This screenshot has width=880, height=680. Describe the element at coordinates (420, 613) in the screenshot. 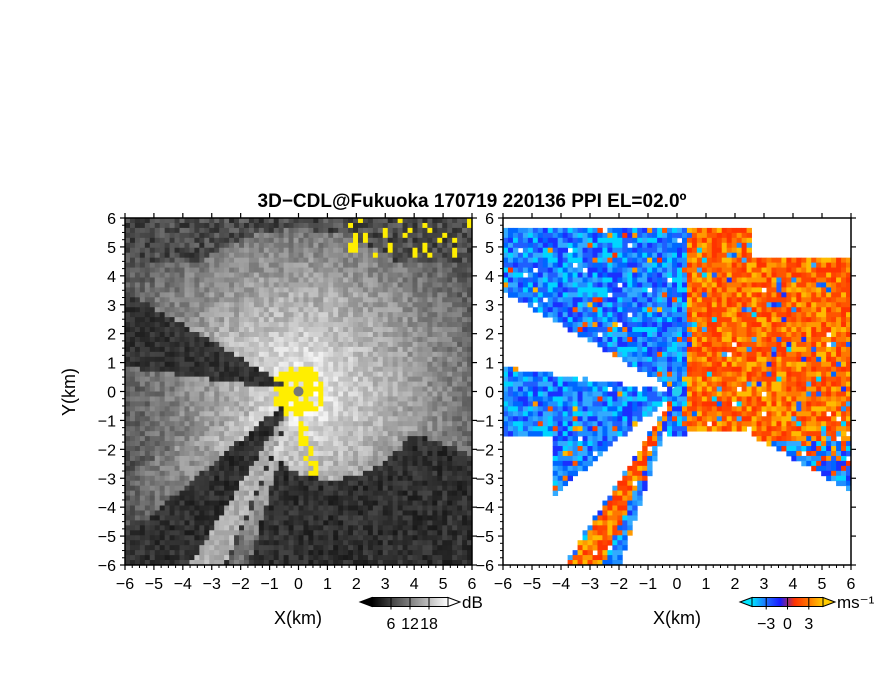

I see `reflectivity-colorbar: 6 12 18 dB` at that location.